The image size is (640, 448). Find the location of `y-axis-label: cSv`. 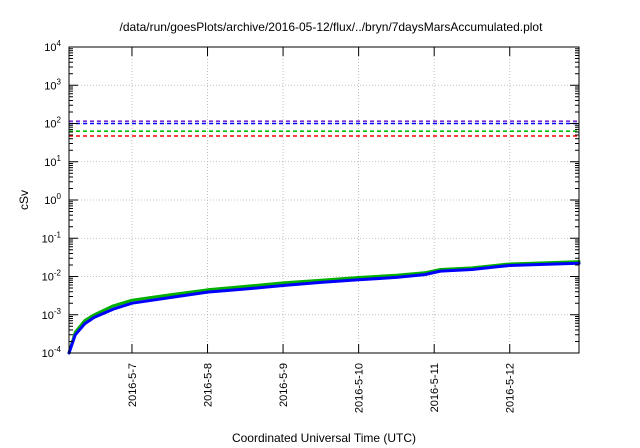

y-axis-label: cSv is located at coordinates (24, 200).